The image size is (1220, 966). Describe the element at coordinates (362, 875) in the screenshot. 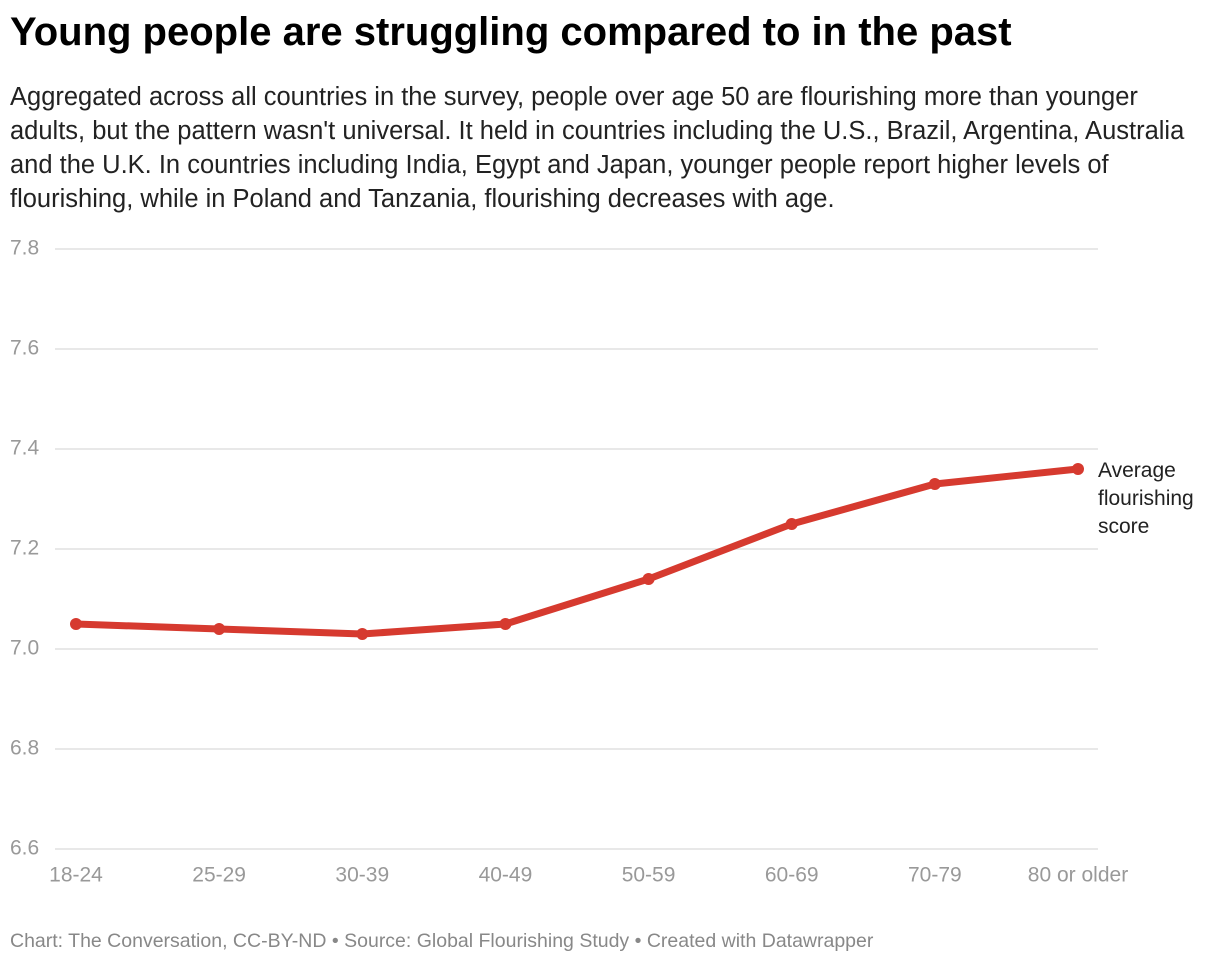

I see `x-tick-label: 30-39` at that location.